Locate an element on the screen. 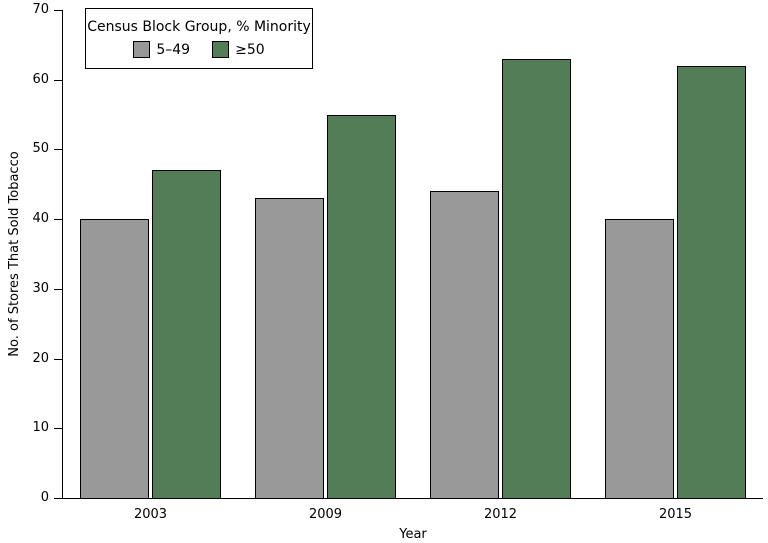 The height and width of the screenshot is (543, 768). y-tick-label: 20 is located at coordinates (40, 358).